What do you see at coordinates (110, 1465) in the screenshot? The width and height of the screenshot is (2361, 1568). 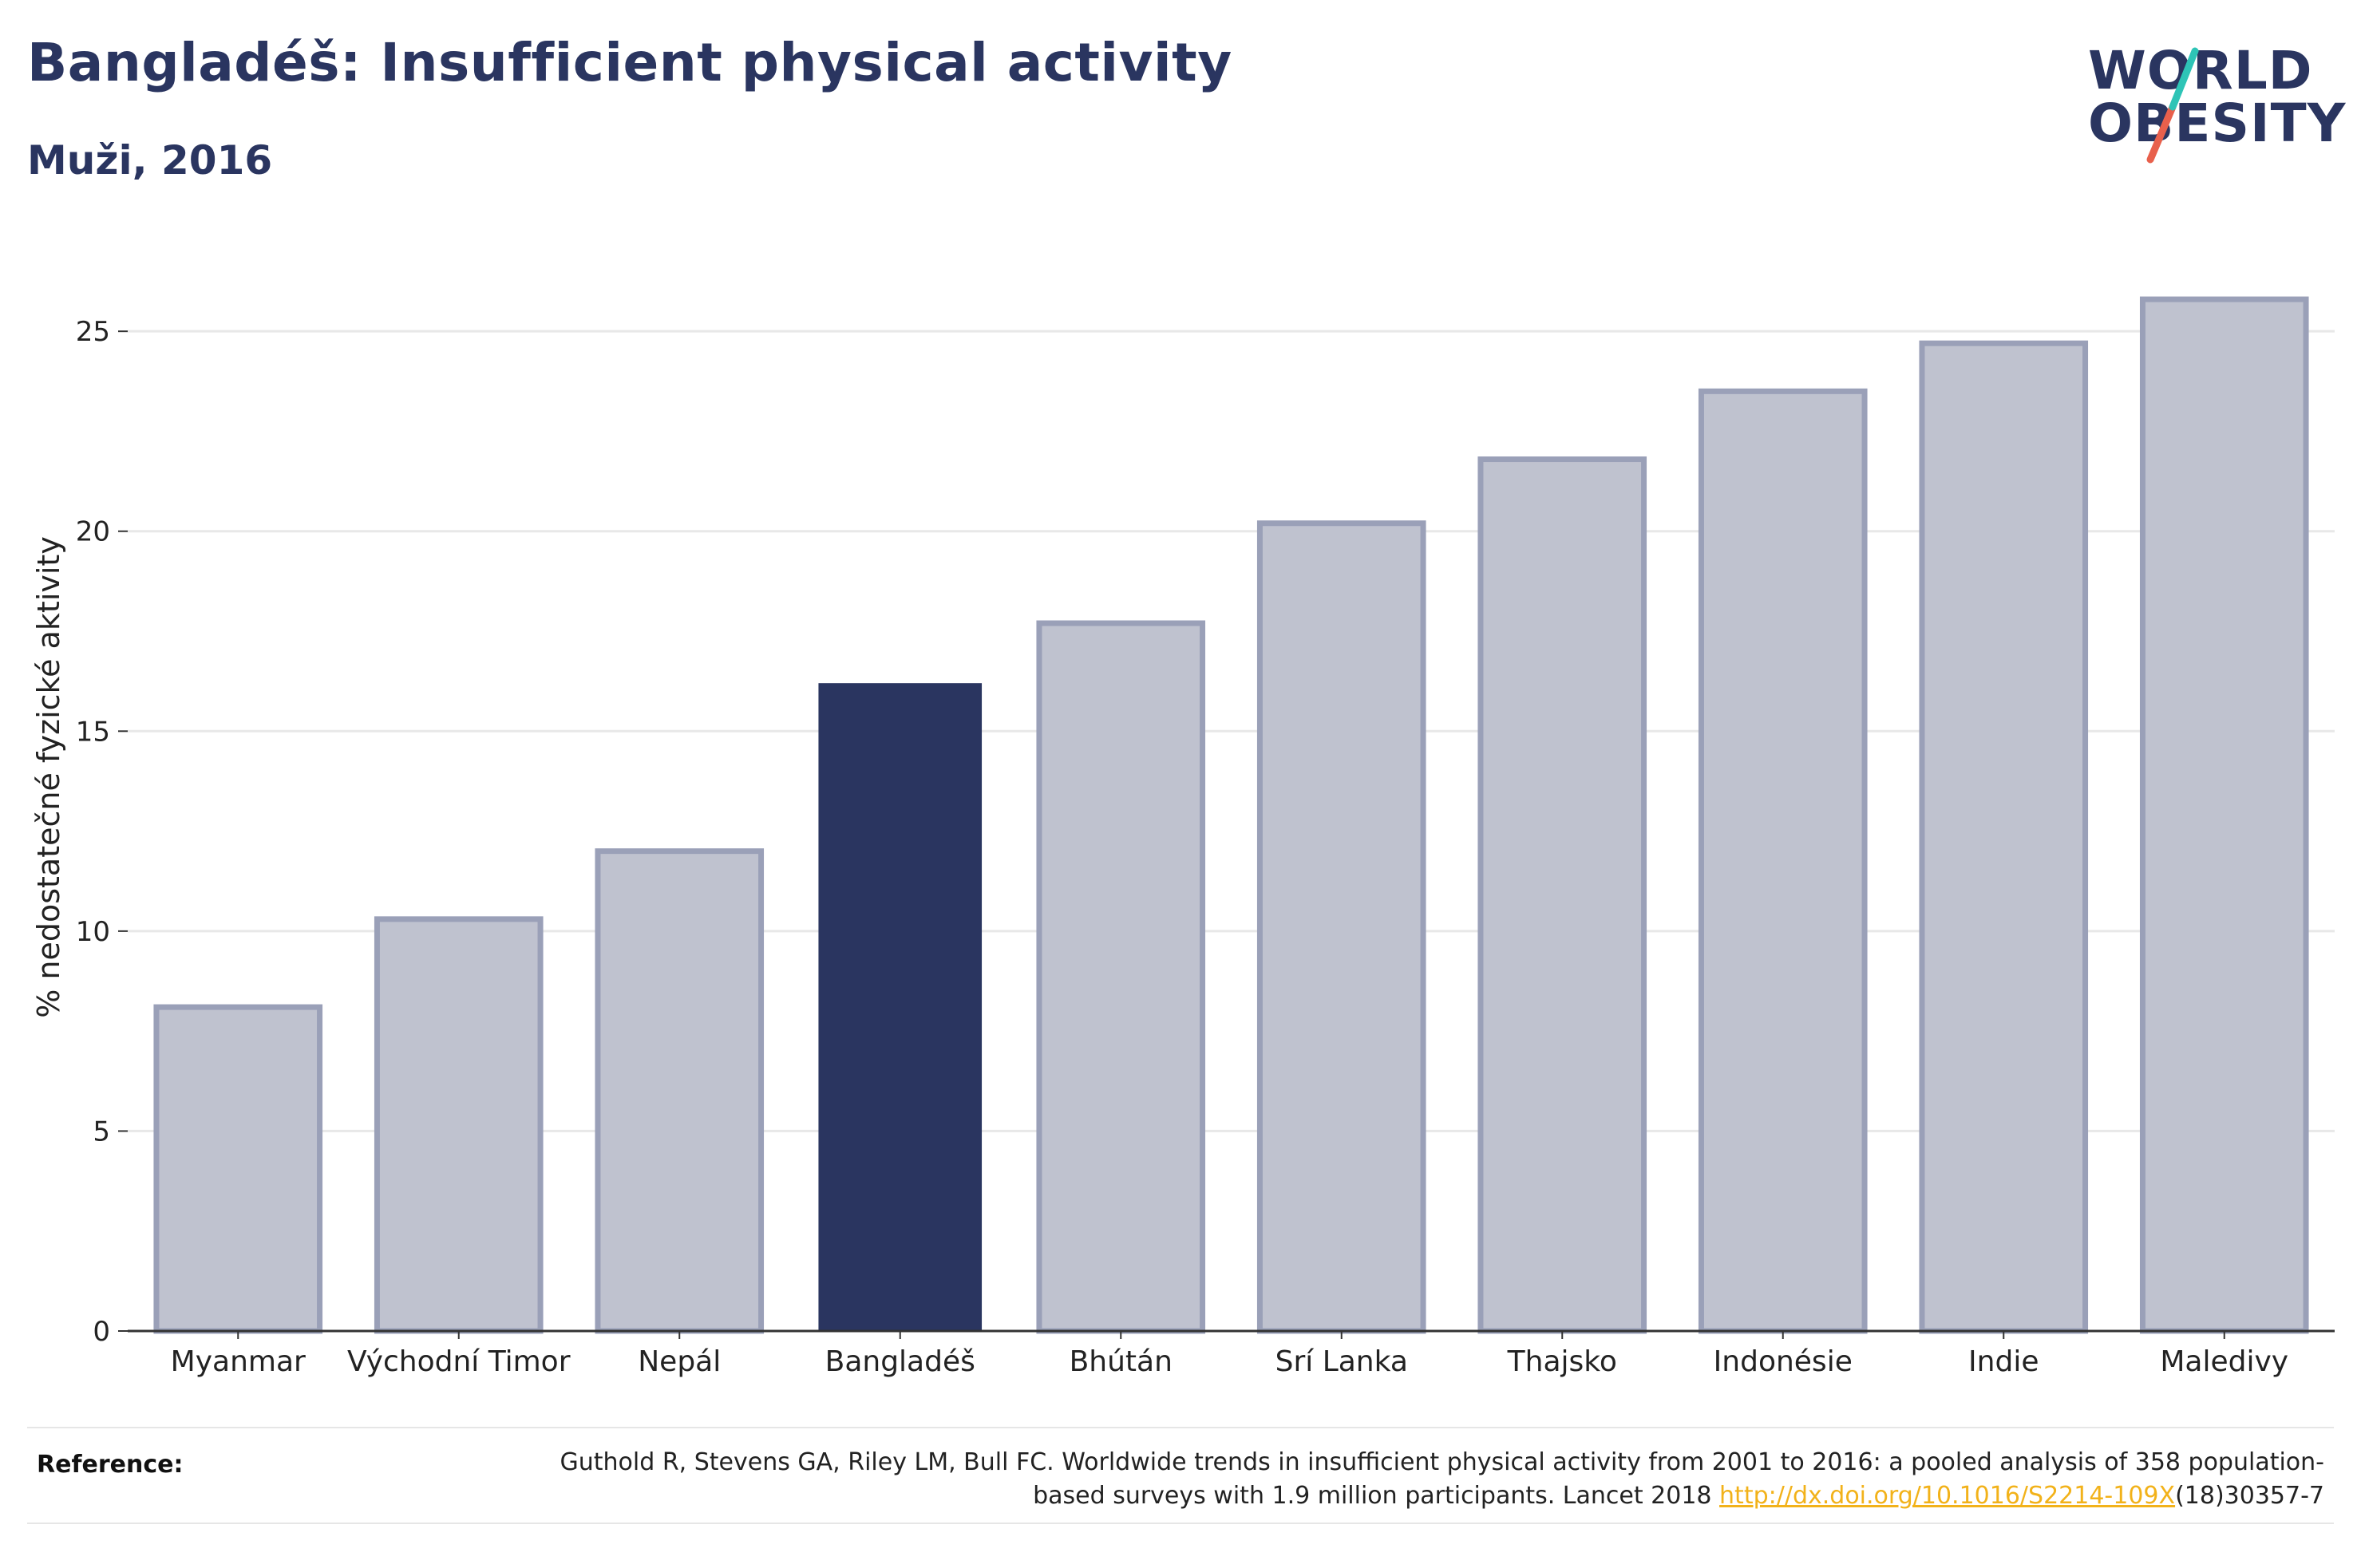 I see `reference-label: Reference:` at bounding box center [110, 1465].